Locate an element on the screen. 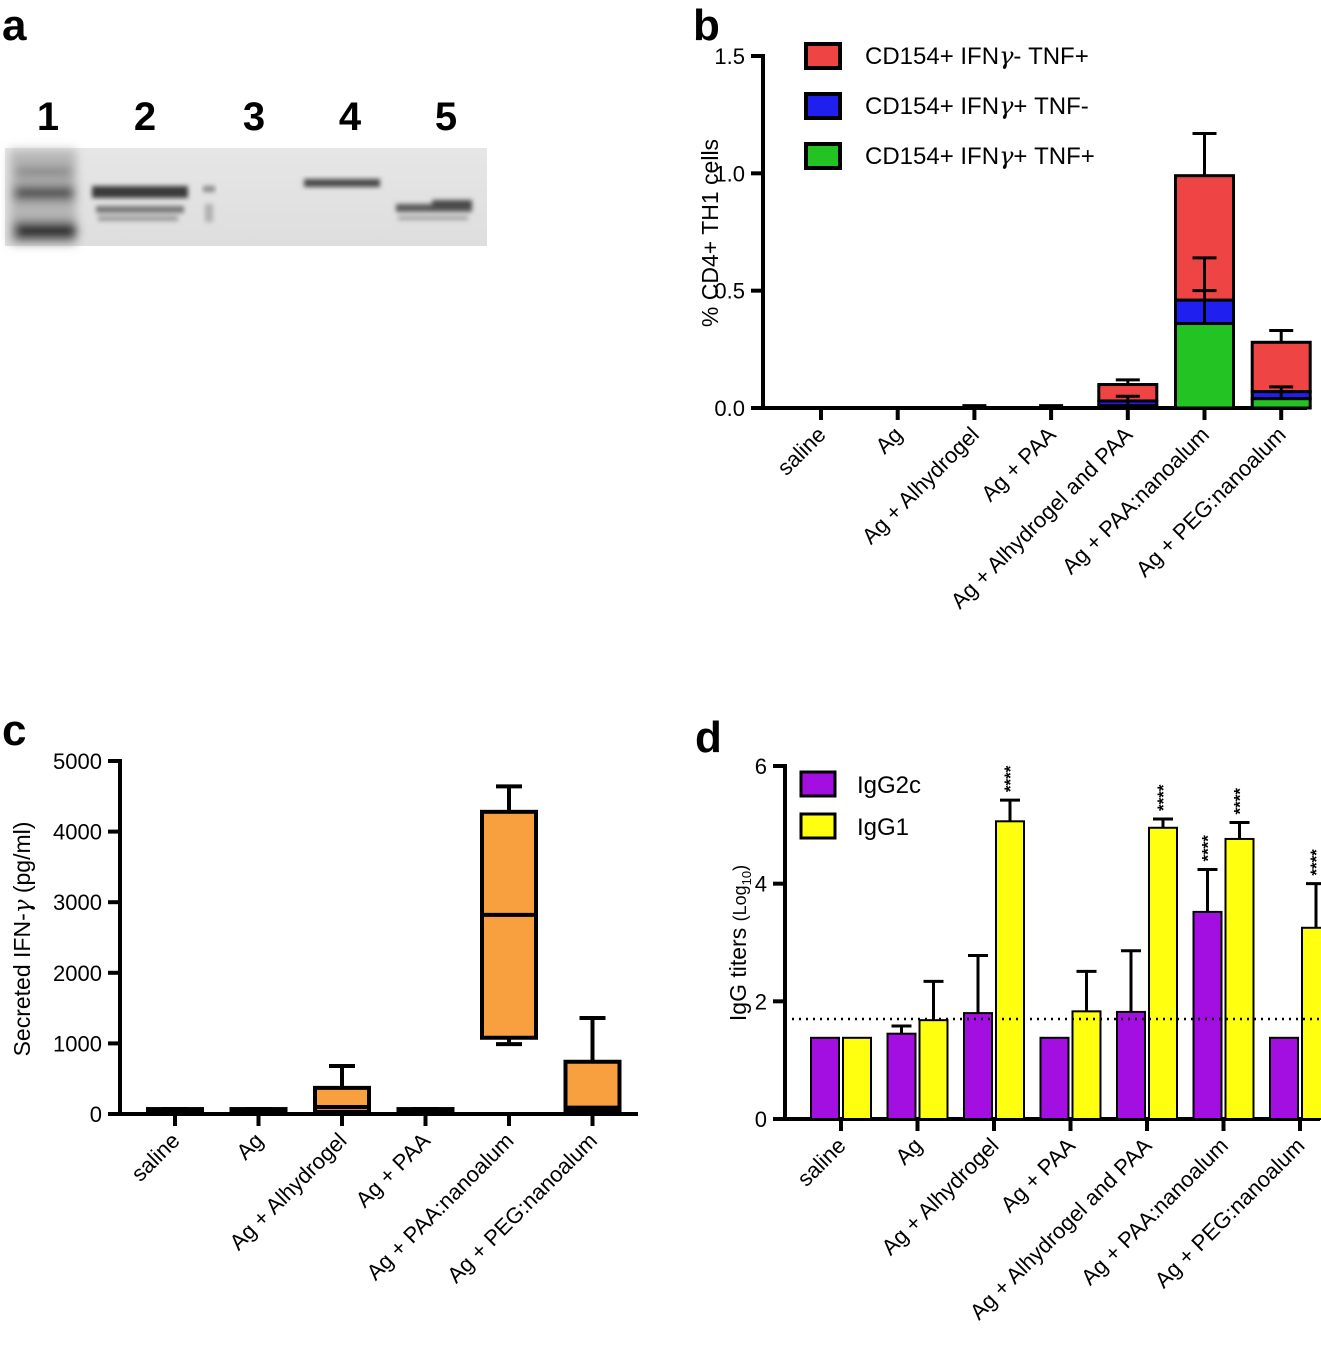 This screenshot has height=1371, width=1321. lane-label-1: 1 is located at coordinates (48, 117).